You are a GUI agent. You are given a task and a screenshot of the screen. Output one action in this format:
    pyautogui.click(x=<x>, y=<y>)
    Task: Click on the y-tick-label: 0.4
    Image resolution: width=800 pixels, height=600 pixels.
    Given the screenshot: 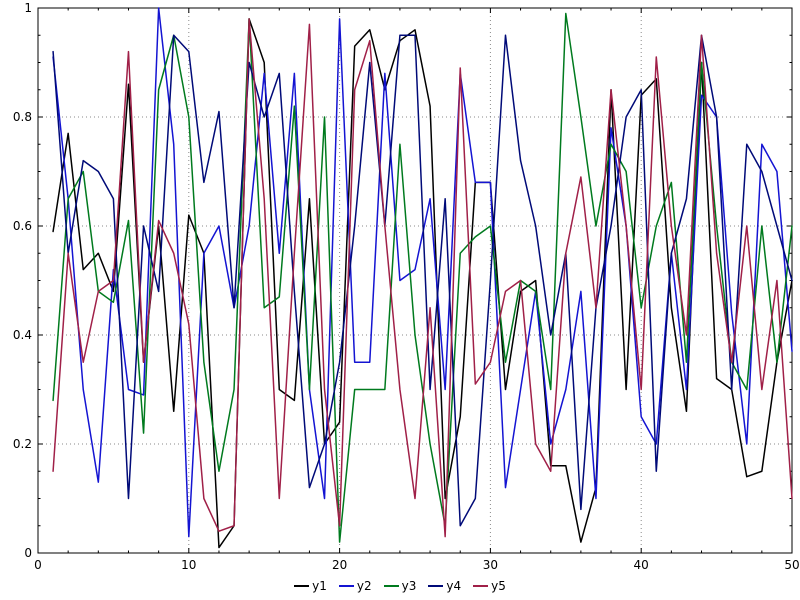 What is the action you would take?
    pyautogui.click(x=22, y=335)
    